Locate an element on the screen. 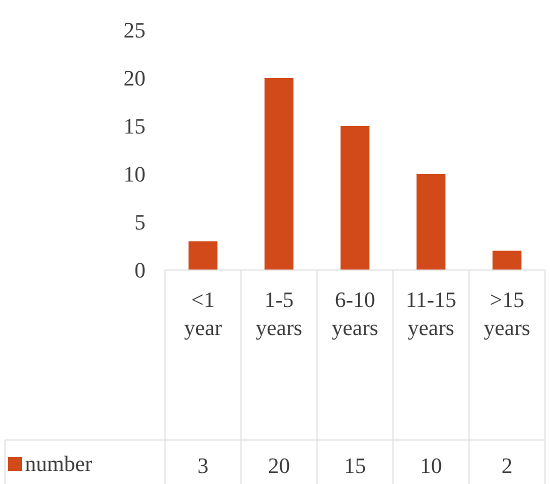 The height and width of the screenshot is (484, 550). x-tick-label: <1 year is located at coordinates (203, 313).